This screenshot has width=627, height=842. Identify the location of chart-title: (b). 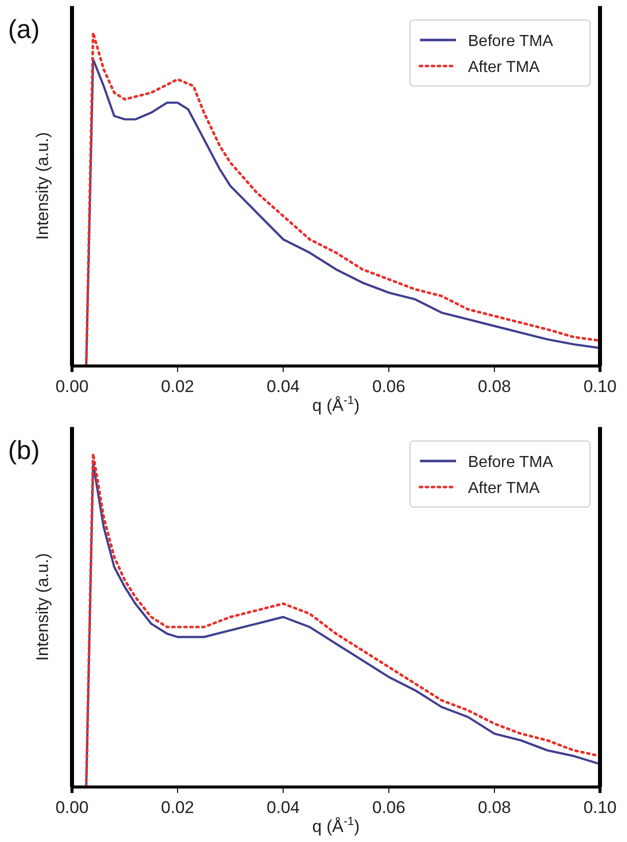
(24, 450).